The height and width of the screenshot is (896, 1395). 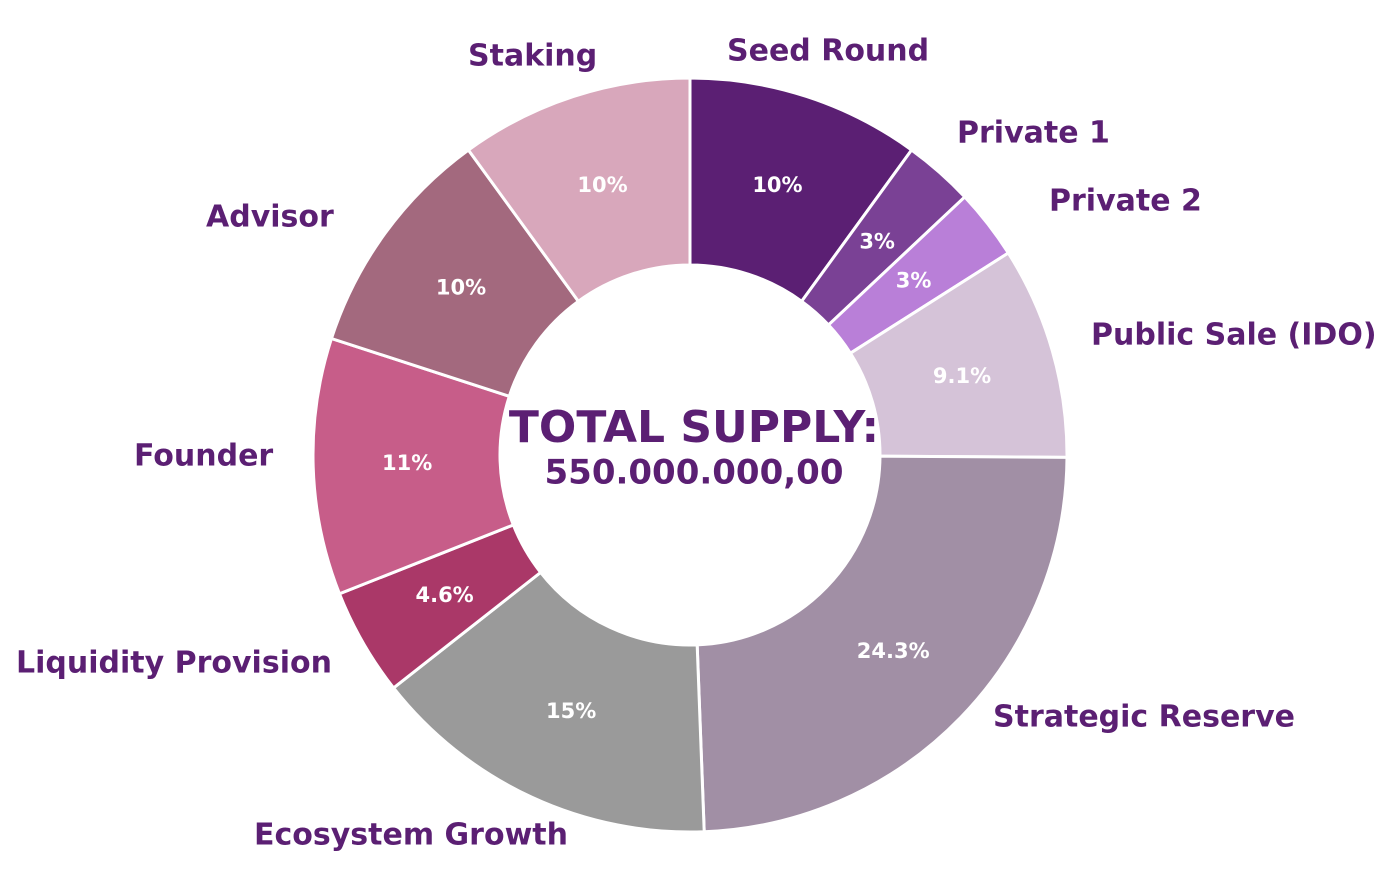 What do you see at coordinates (270, 217) in the screenshot?
I see `category-label-advisor: Advisor` at bounding box center [270, 217].